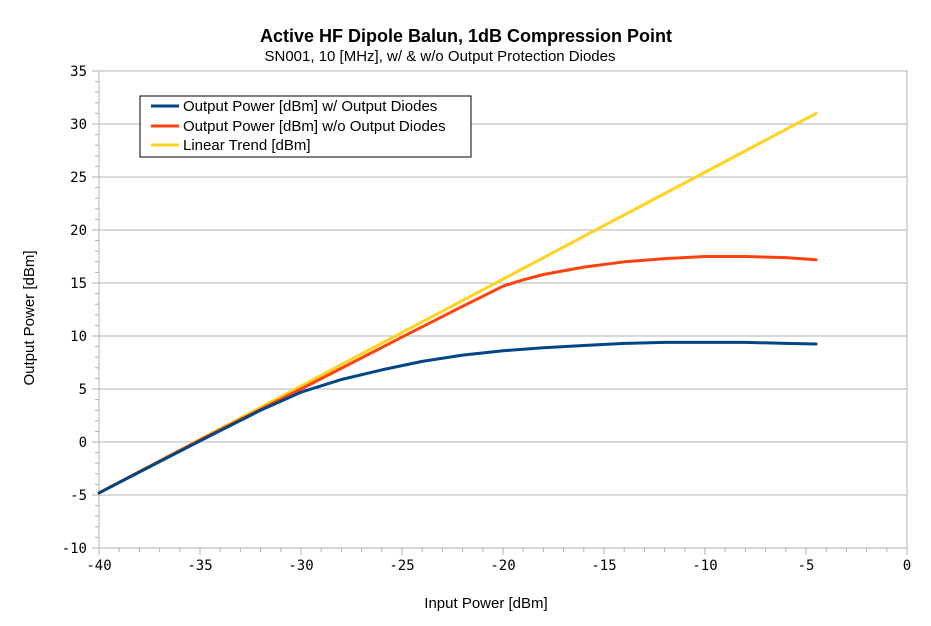  What do you see at coordinates (78, 284) in the screenshot?
I see `y-tick-label-5: 15` at bounding box center [78, 284].